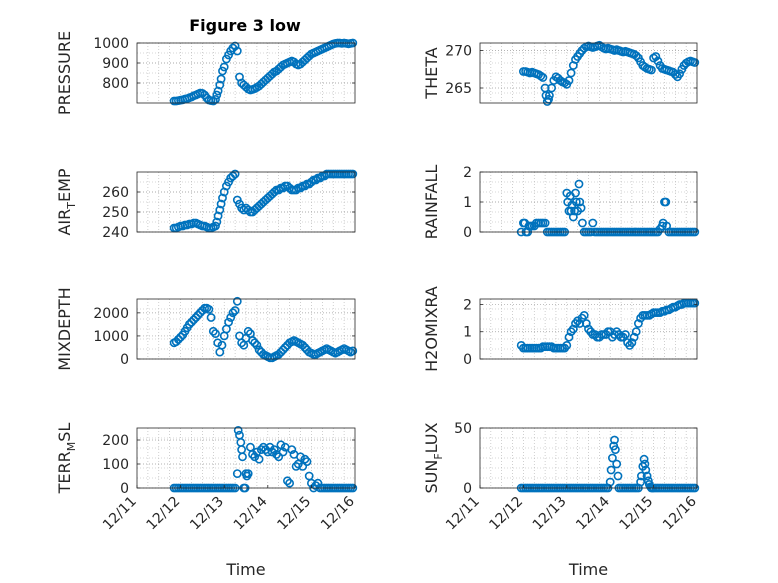 This screenshot has height=583, width=778. What do you see at coordinates (66, 459) in the screenshot?
I see `y-axis-label: TERRMSL` at bounding box center [66, 459].